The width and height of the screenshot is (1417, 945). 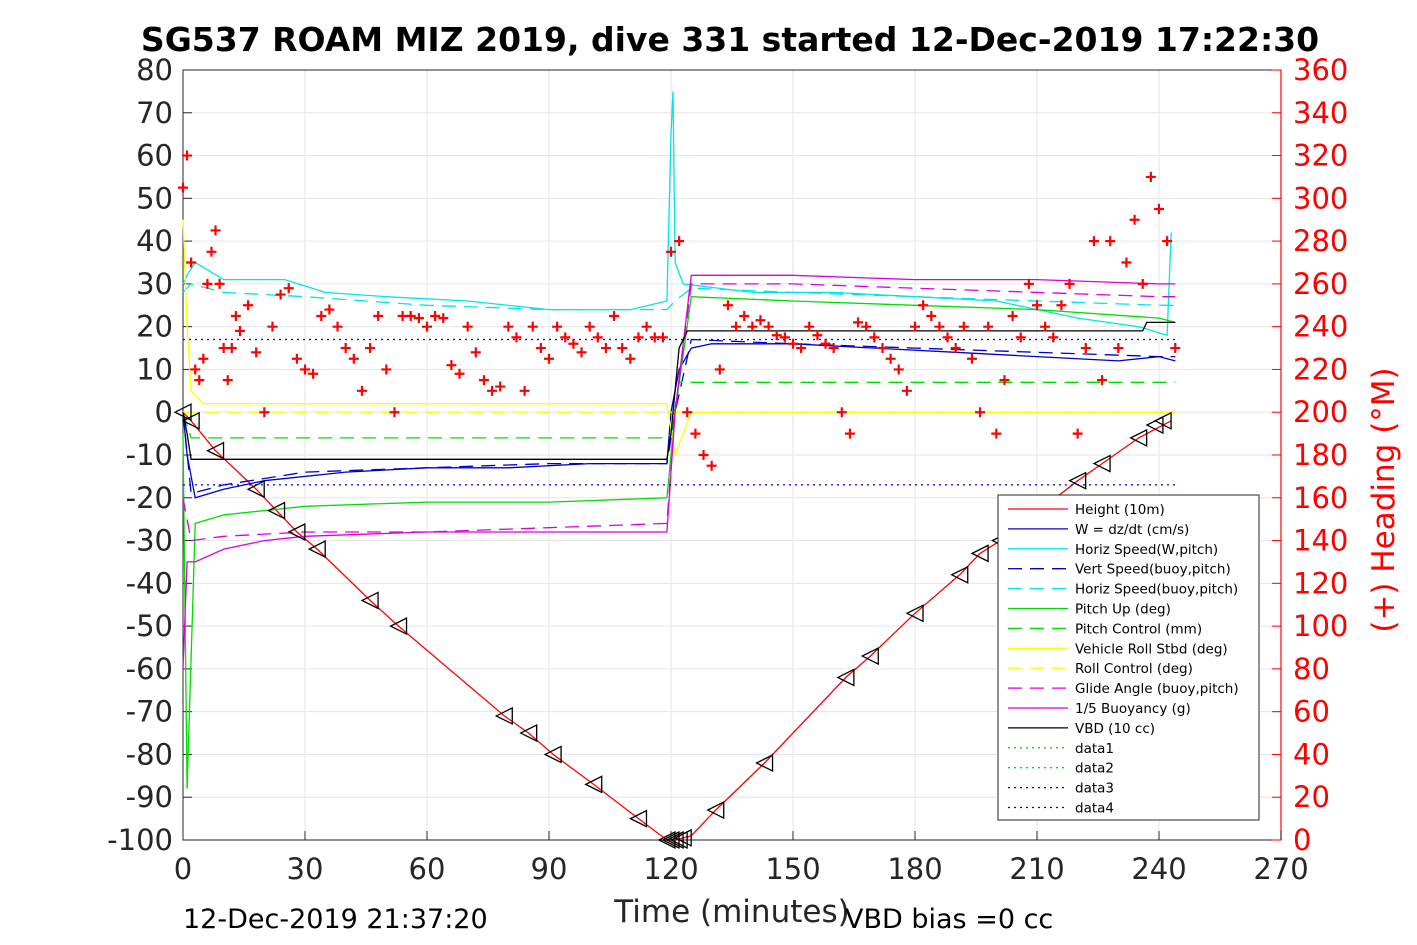 I want to click on y-tick-label: 30, so click(x=154, y=284).